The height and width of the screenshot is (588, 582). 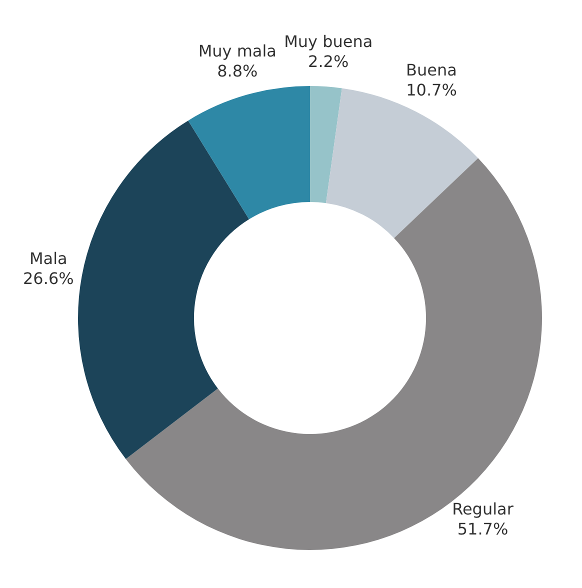 What do you see at coordinates (431, 90) in the screenshot?
I see `data-label: 10.7%` at bounding box center [431, 90].